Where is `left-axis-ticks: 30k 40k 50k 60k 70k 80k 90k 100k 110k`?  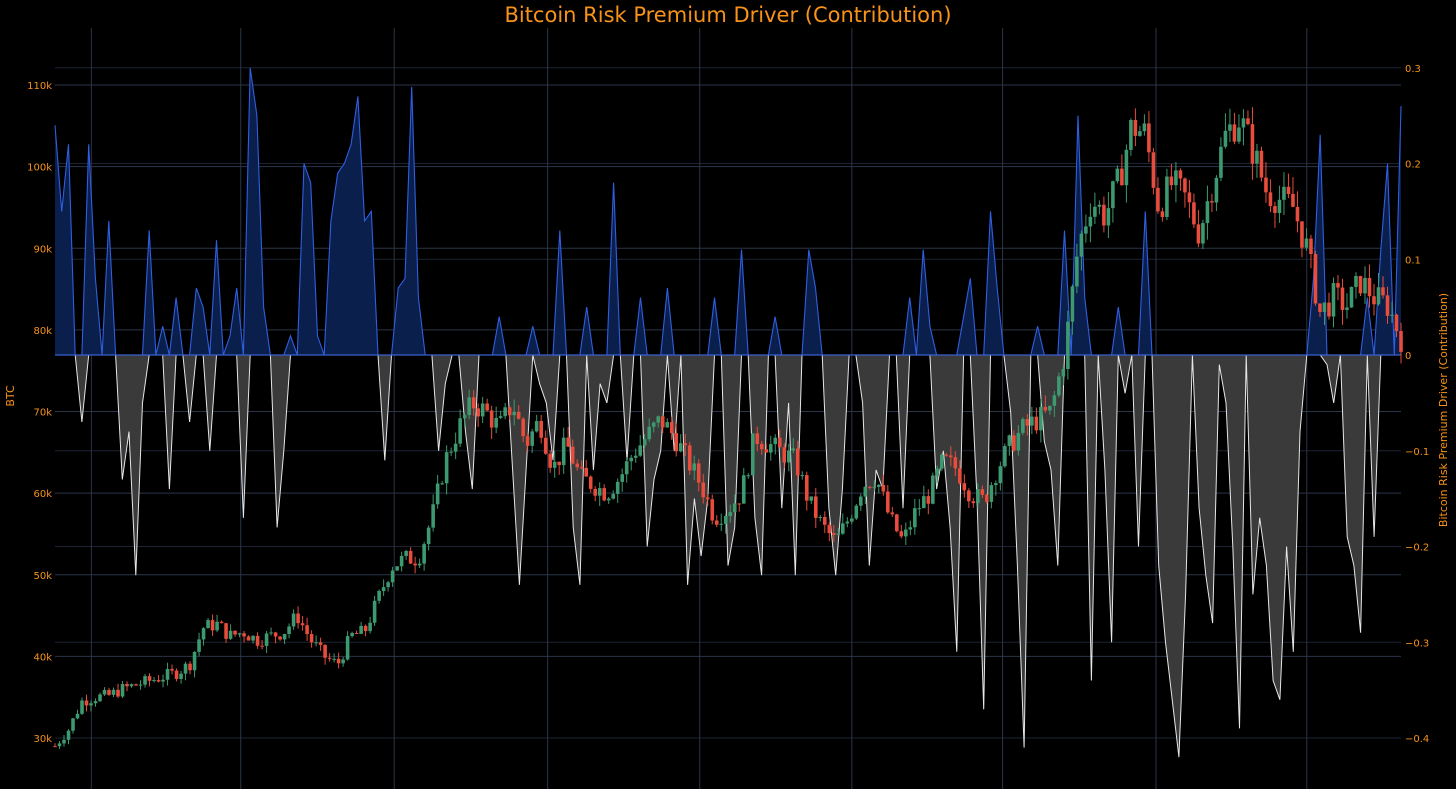 left-axis-ticks: 30k 40k 50k 60k 70k 80k 90k 100k 110k is located at coordinates (39, 413).